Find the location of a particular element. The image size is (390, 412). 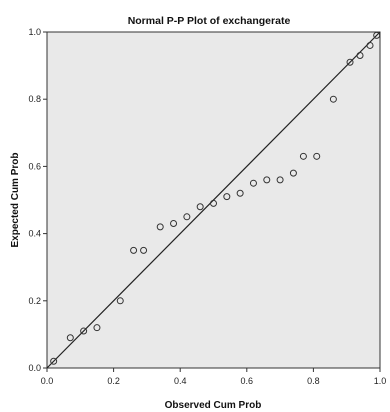

y-axis-title: Expected Cum Prob is located at coordinates (15, 199).